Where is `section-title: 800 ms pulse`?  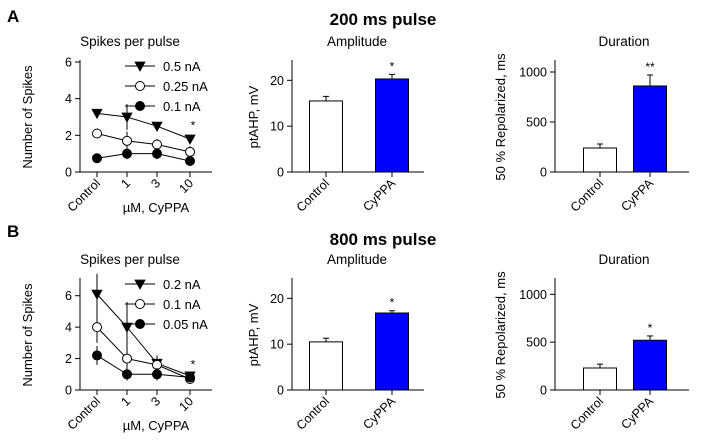 section-title: 800 ms pulse is located at coordinates (383, 239).